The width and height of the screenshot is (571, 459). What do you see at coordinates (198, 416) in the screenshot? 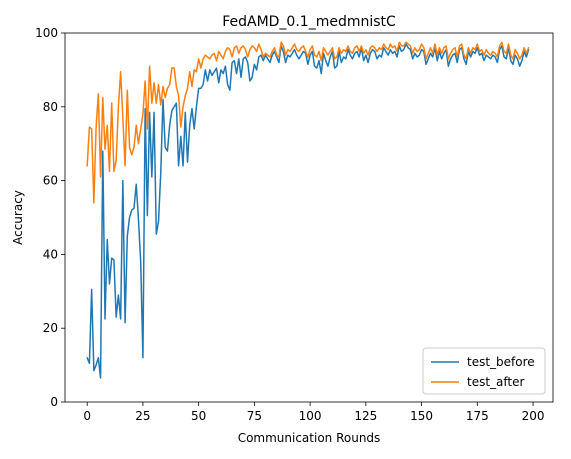
I see `x-tick-label: 50` at bounding box center [198, 416].